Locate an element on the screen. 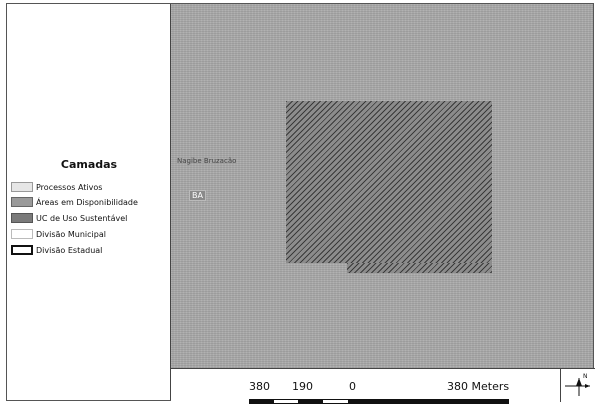 The height and width of the screenshot is (405, 598). legend-swatch-processos-ativos is located at coordinates (22, 187).